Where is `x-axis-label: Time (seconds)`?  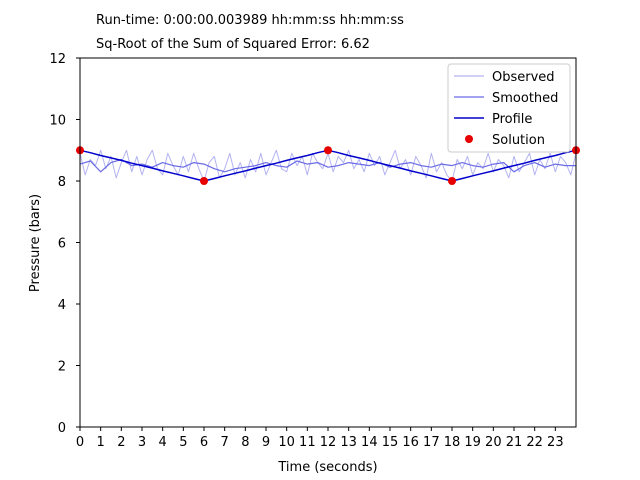
x-axis-label: Time (seconds) is located at coordinates (327, 467).